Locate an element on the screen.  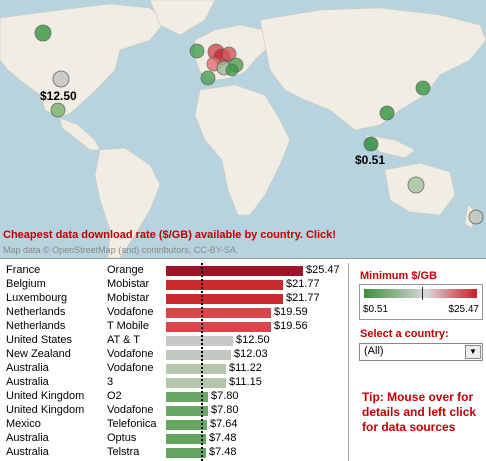
table-row: United Kingdom Vodafone $7.80 is located at coordinates (175, 411).